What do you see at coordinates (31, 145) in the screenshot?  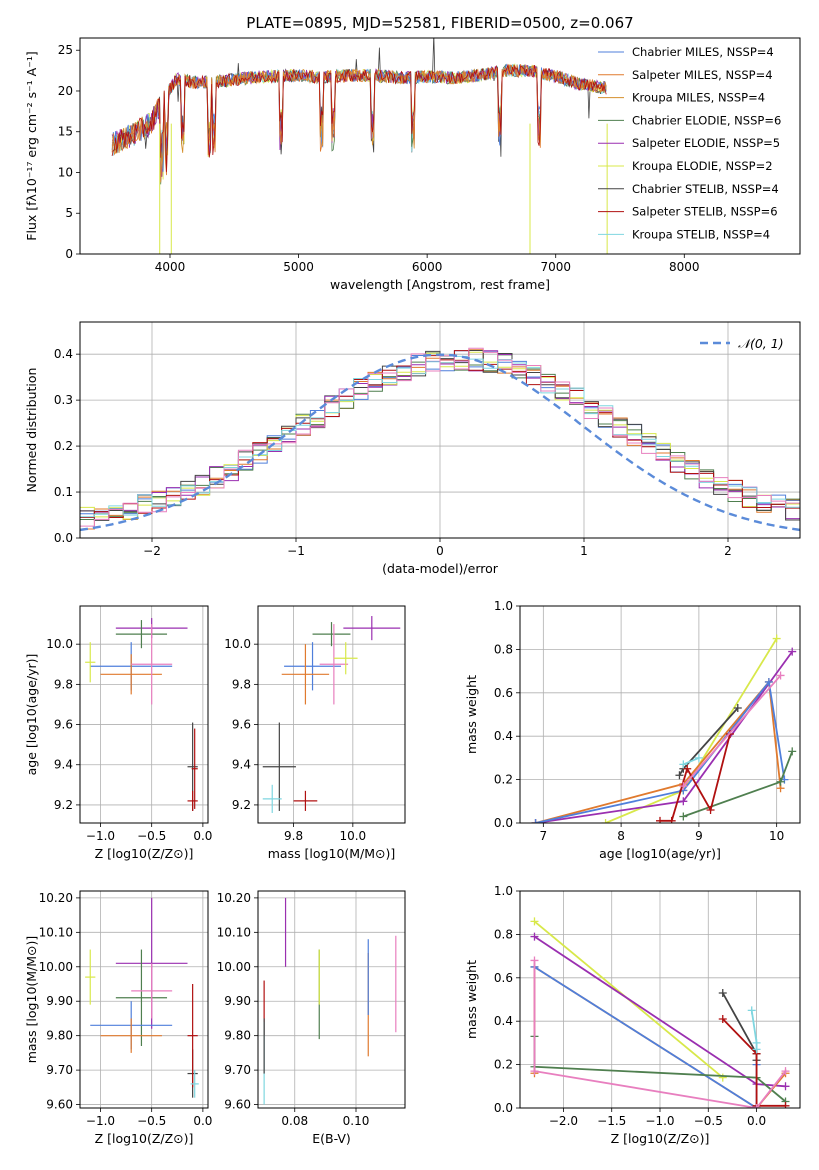 I see `y-axis-label: Flux [fλ10⁻¹⁷ erg cm⁻² s⁻¹ A⁻¹]` at bounding box center [31, 145].